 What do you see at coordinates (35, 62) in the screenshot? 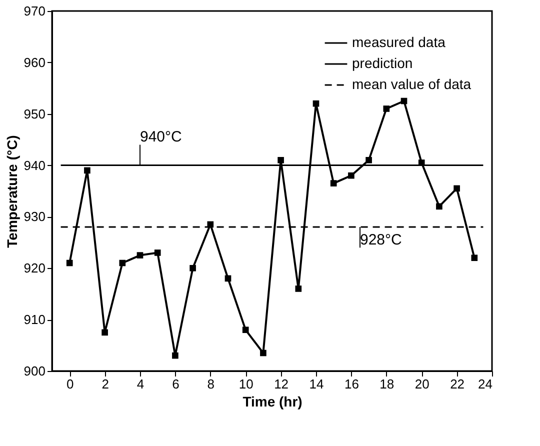
I see `y-tick-label: 960` at bounding box center [35, 62].